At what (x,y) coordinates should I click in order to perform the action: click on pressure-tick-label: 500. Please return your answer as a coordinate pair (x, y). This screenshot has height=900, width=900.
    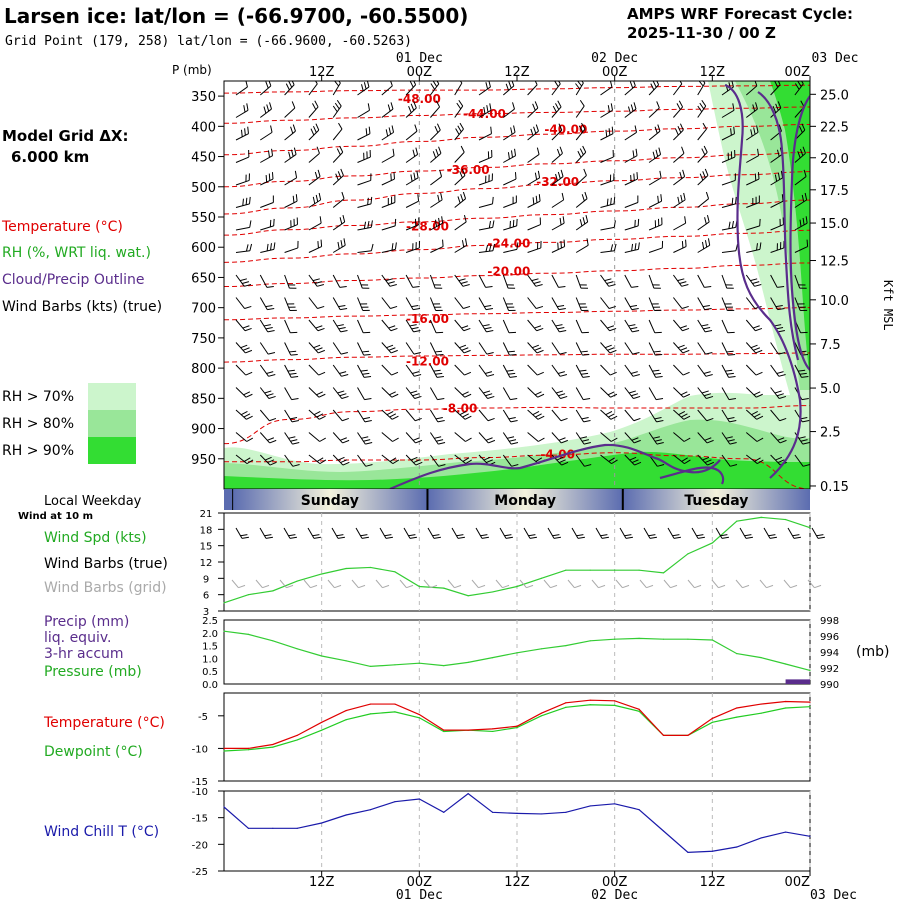
    Looking at the image, I should click on (203, 188).